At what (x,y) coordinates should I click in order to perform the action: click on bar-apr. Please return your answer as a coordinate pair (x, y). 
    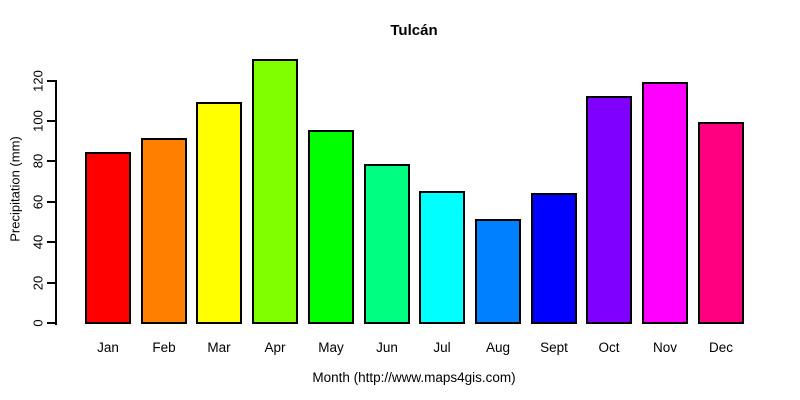
    Looking at the image, I should click on (275, 191).